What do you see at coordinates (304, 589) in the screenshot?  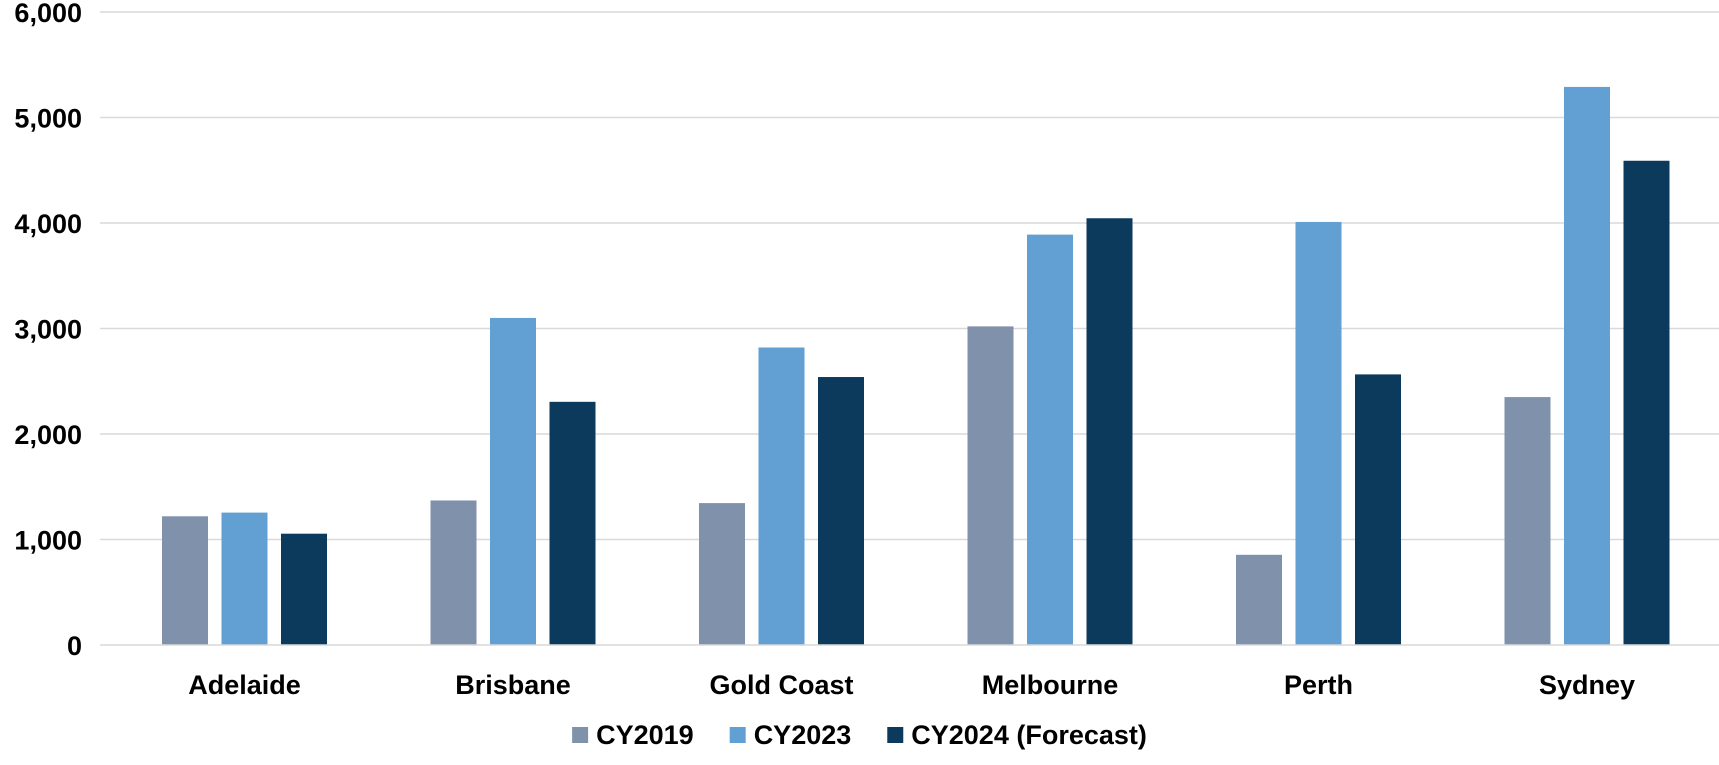 I see `bar-adelaide-cy2024-forecast` at bounding box center [304, 589].